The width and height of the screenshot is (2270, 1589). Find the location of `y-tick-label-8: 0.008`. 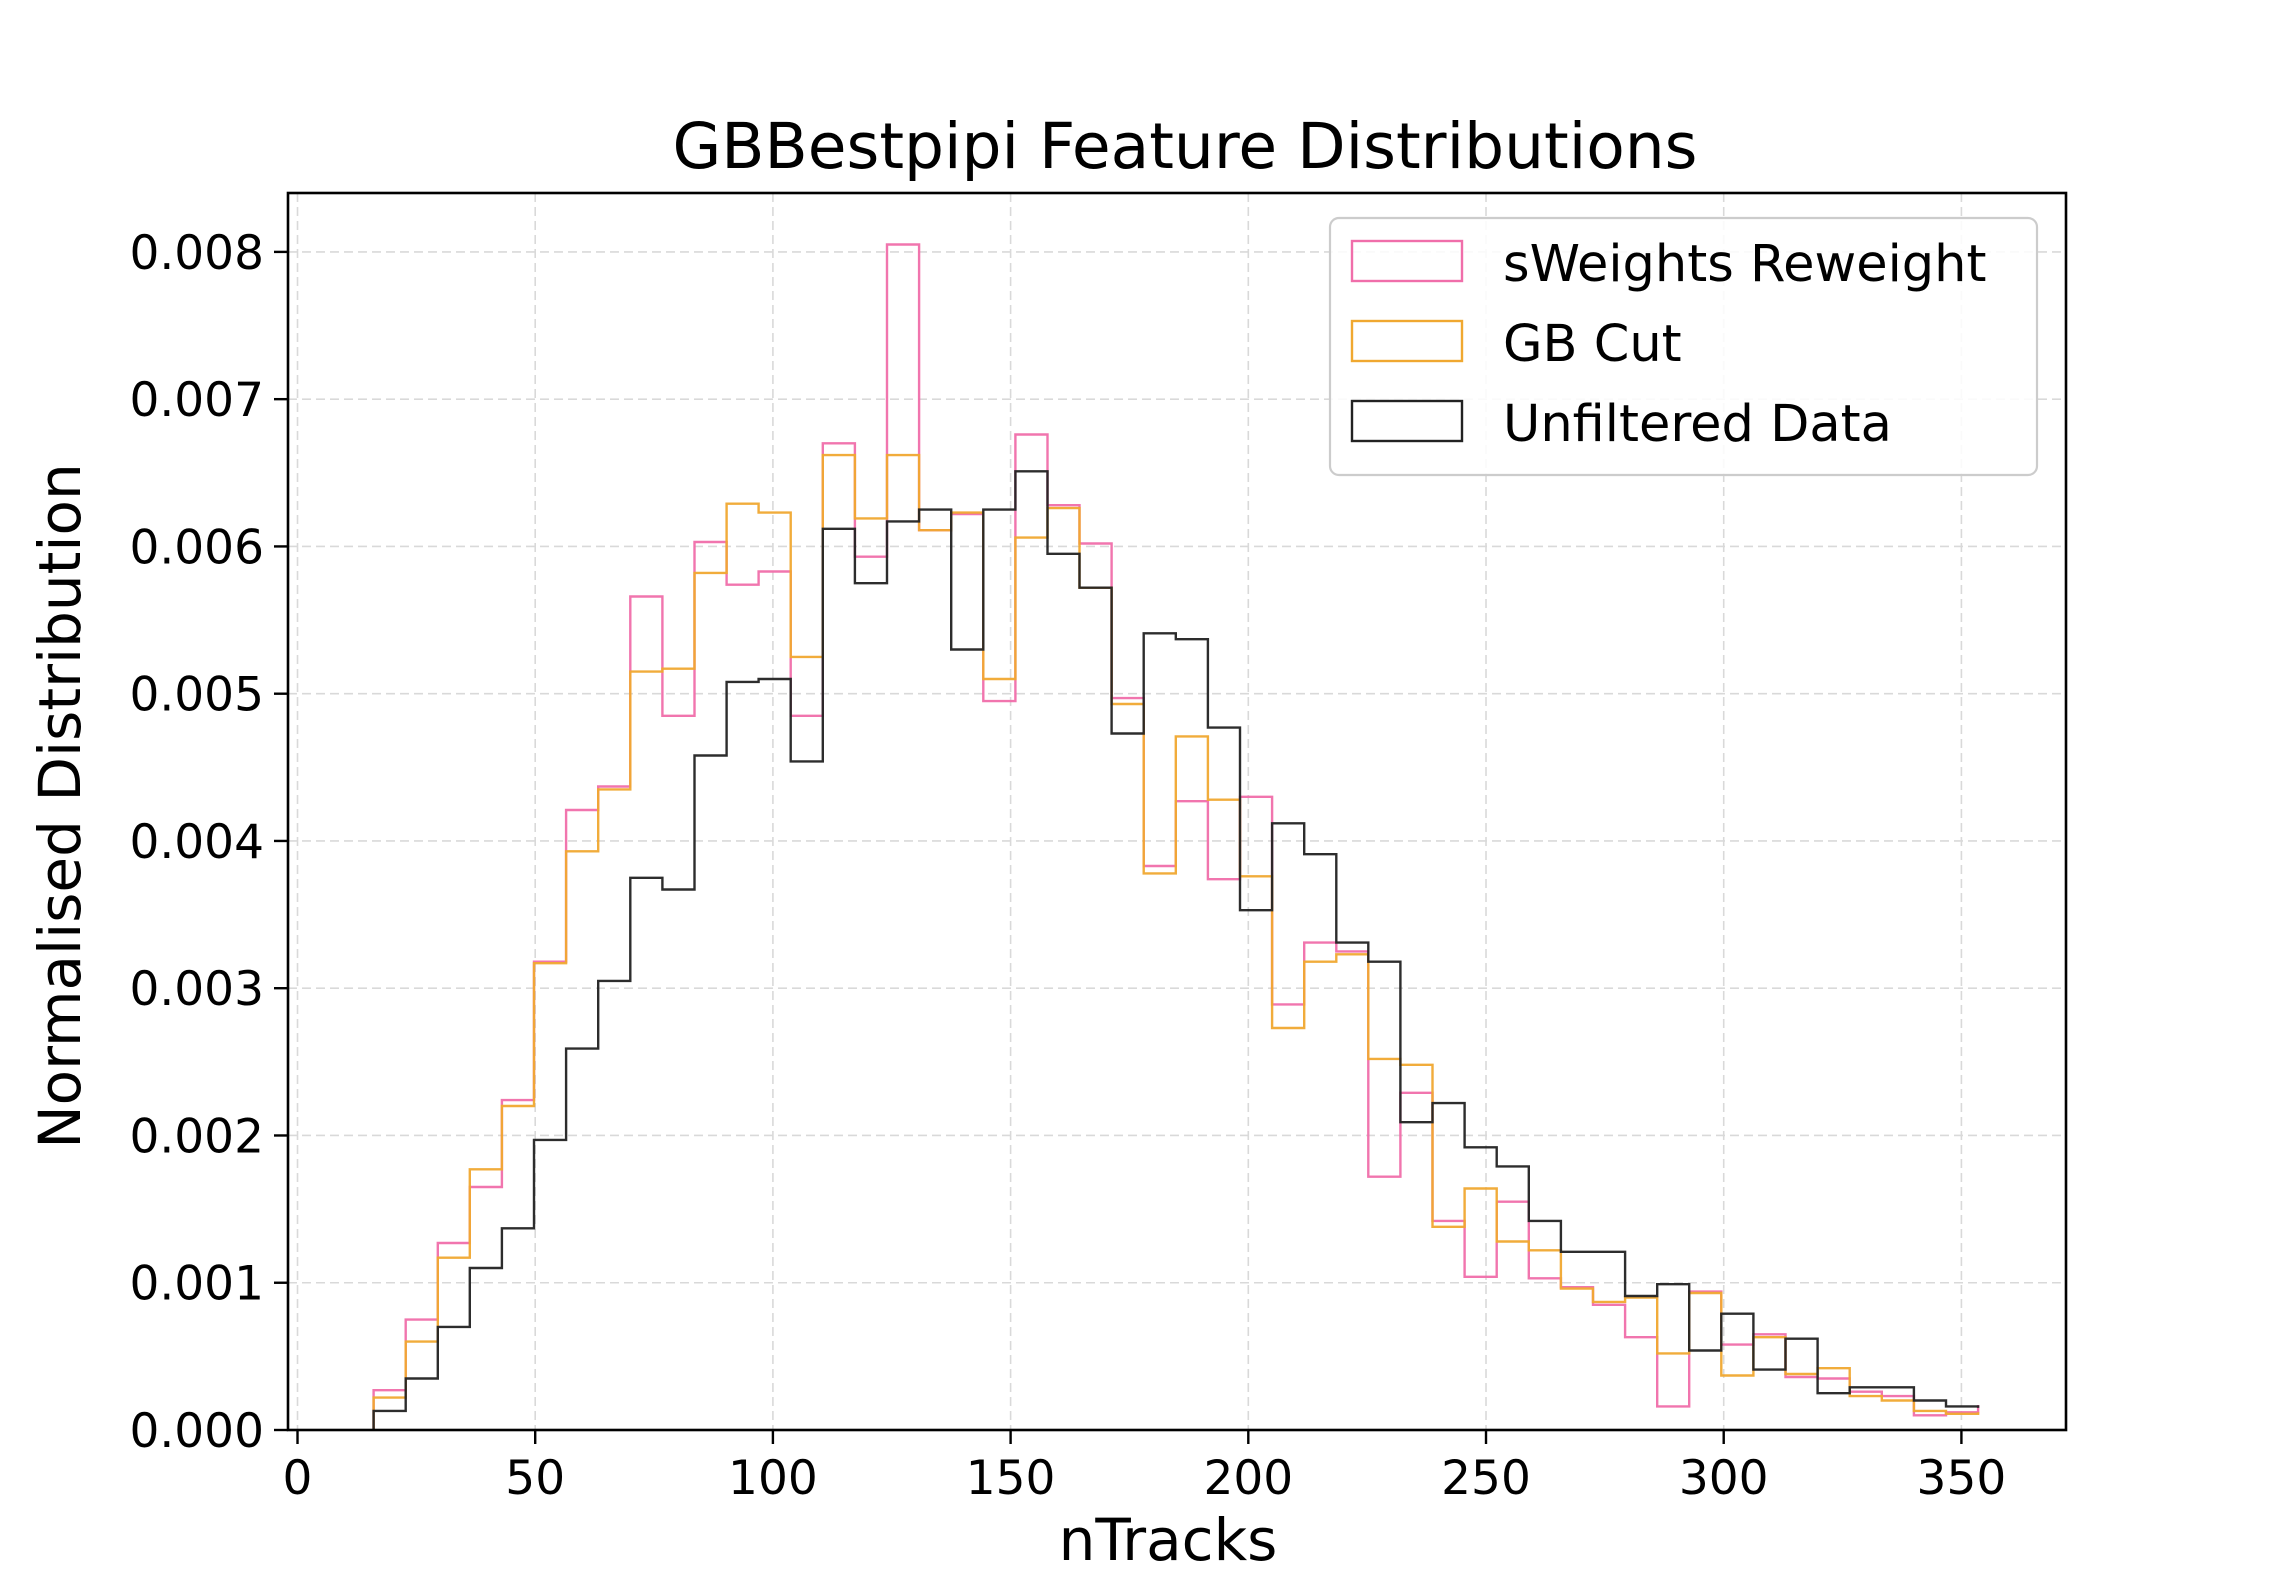

y-tick-label-8: 0.008 is located at coordinates (196, 253).